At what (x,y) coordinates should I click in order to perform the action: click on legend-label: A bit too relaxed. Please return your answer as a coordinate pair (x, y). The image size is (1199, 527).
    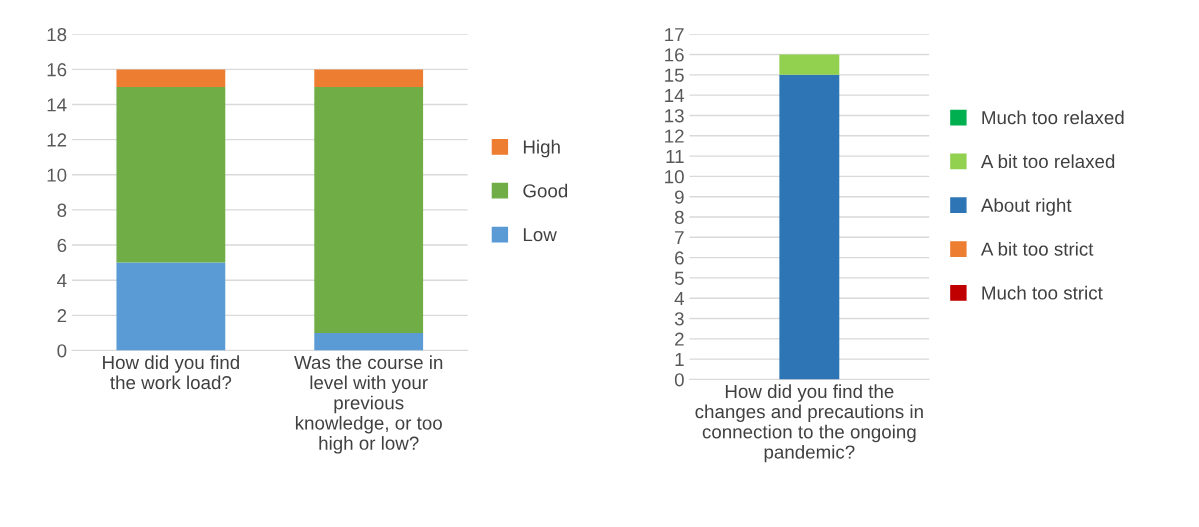
    Looking at the image, I should click on (1047, 161).